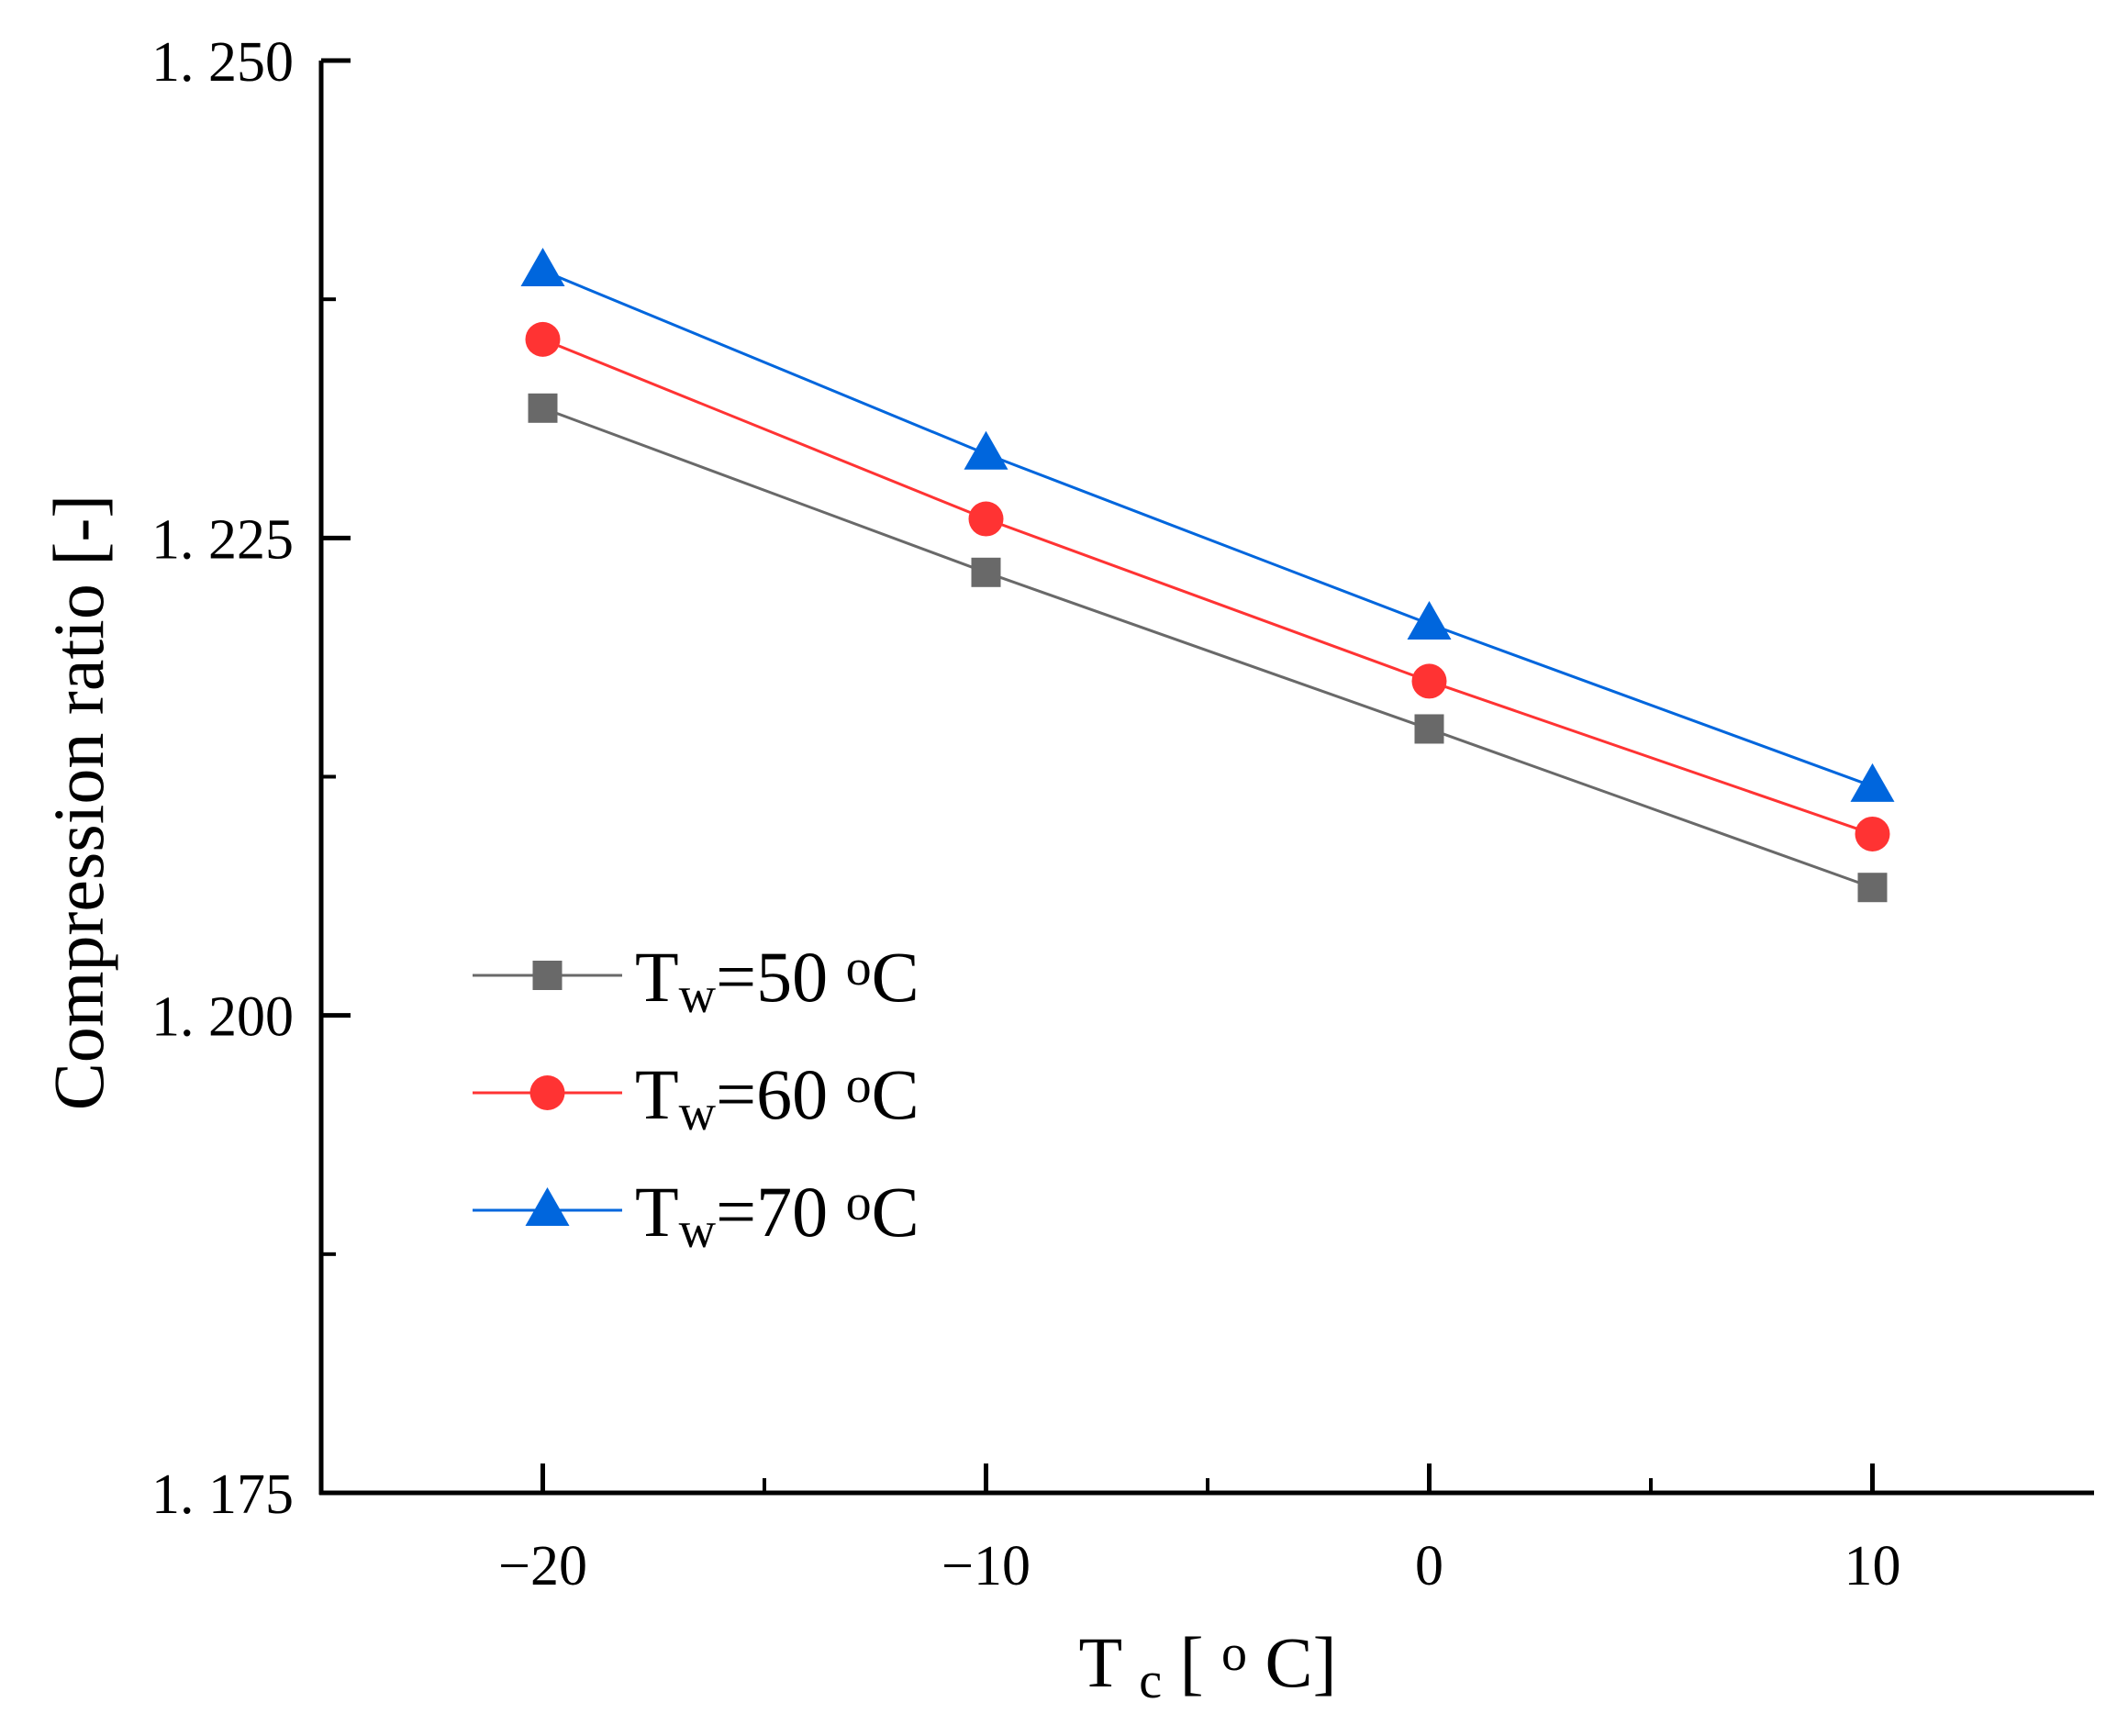 The image size is (2117, 1736). I want to click on x-tick-label: 0, so click(1429, 1566).